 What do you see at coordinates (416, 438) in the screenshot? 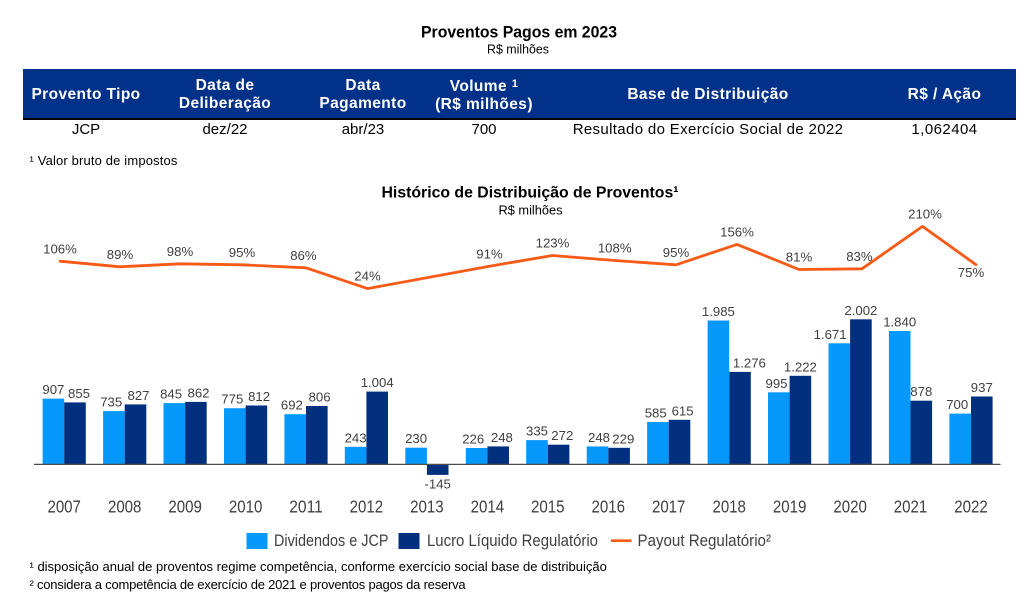
I see `svg-text: 230` at bounding box center [416, 438].